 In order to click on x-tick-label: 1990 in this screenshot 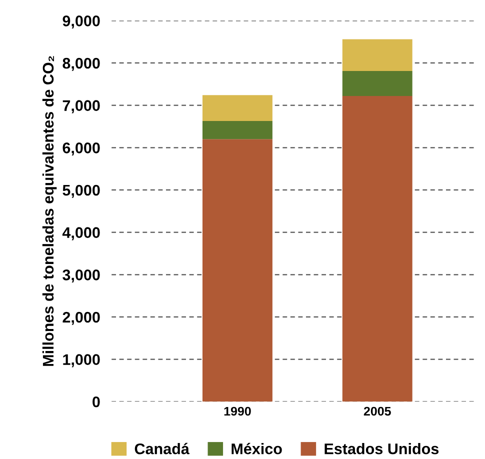, I will do `click(237, 411)`.